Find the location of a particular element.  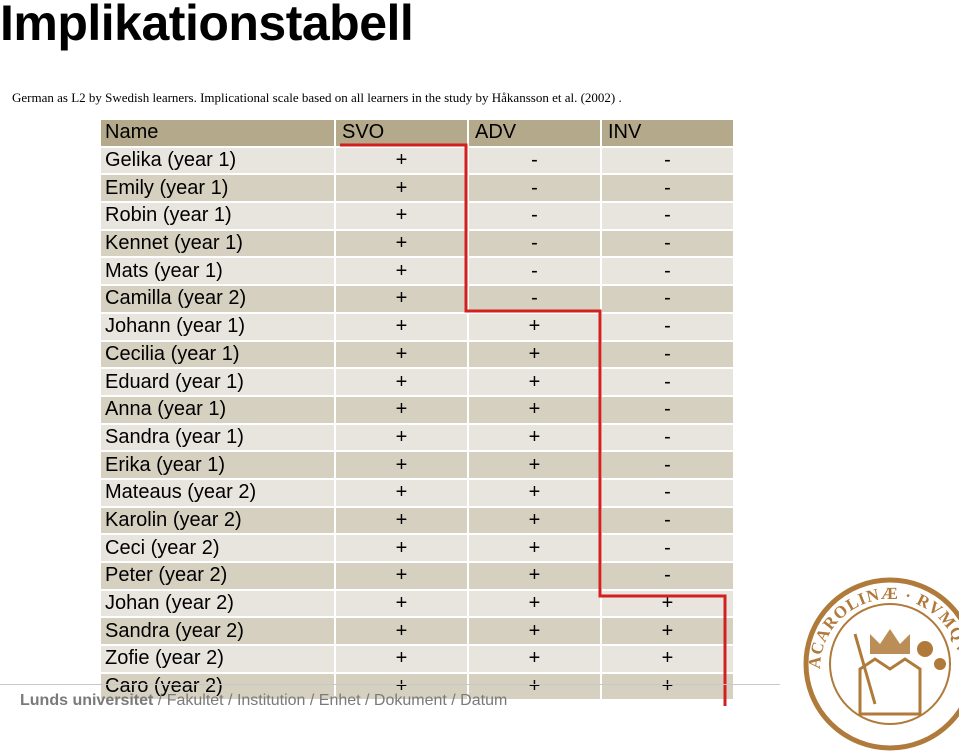

cell-name: Gelika (year 1) is located at coordinates (217, 160).